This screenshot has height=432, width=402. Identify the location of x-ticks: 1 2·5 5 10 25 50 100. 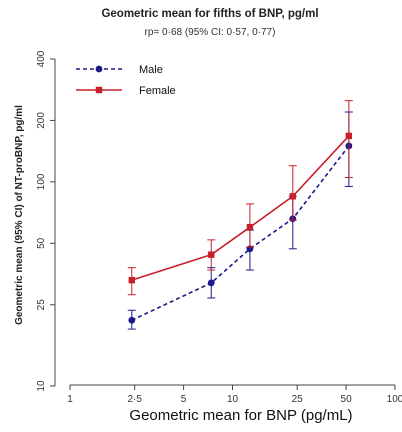
(234, 395).